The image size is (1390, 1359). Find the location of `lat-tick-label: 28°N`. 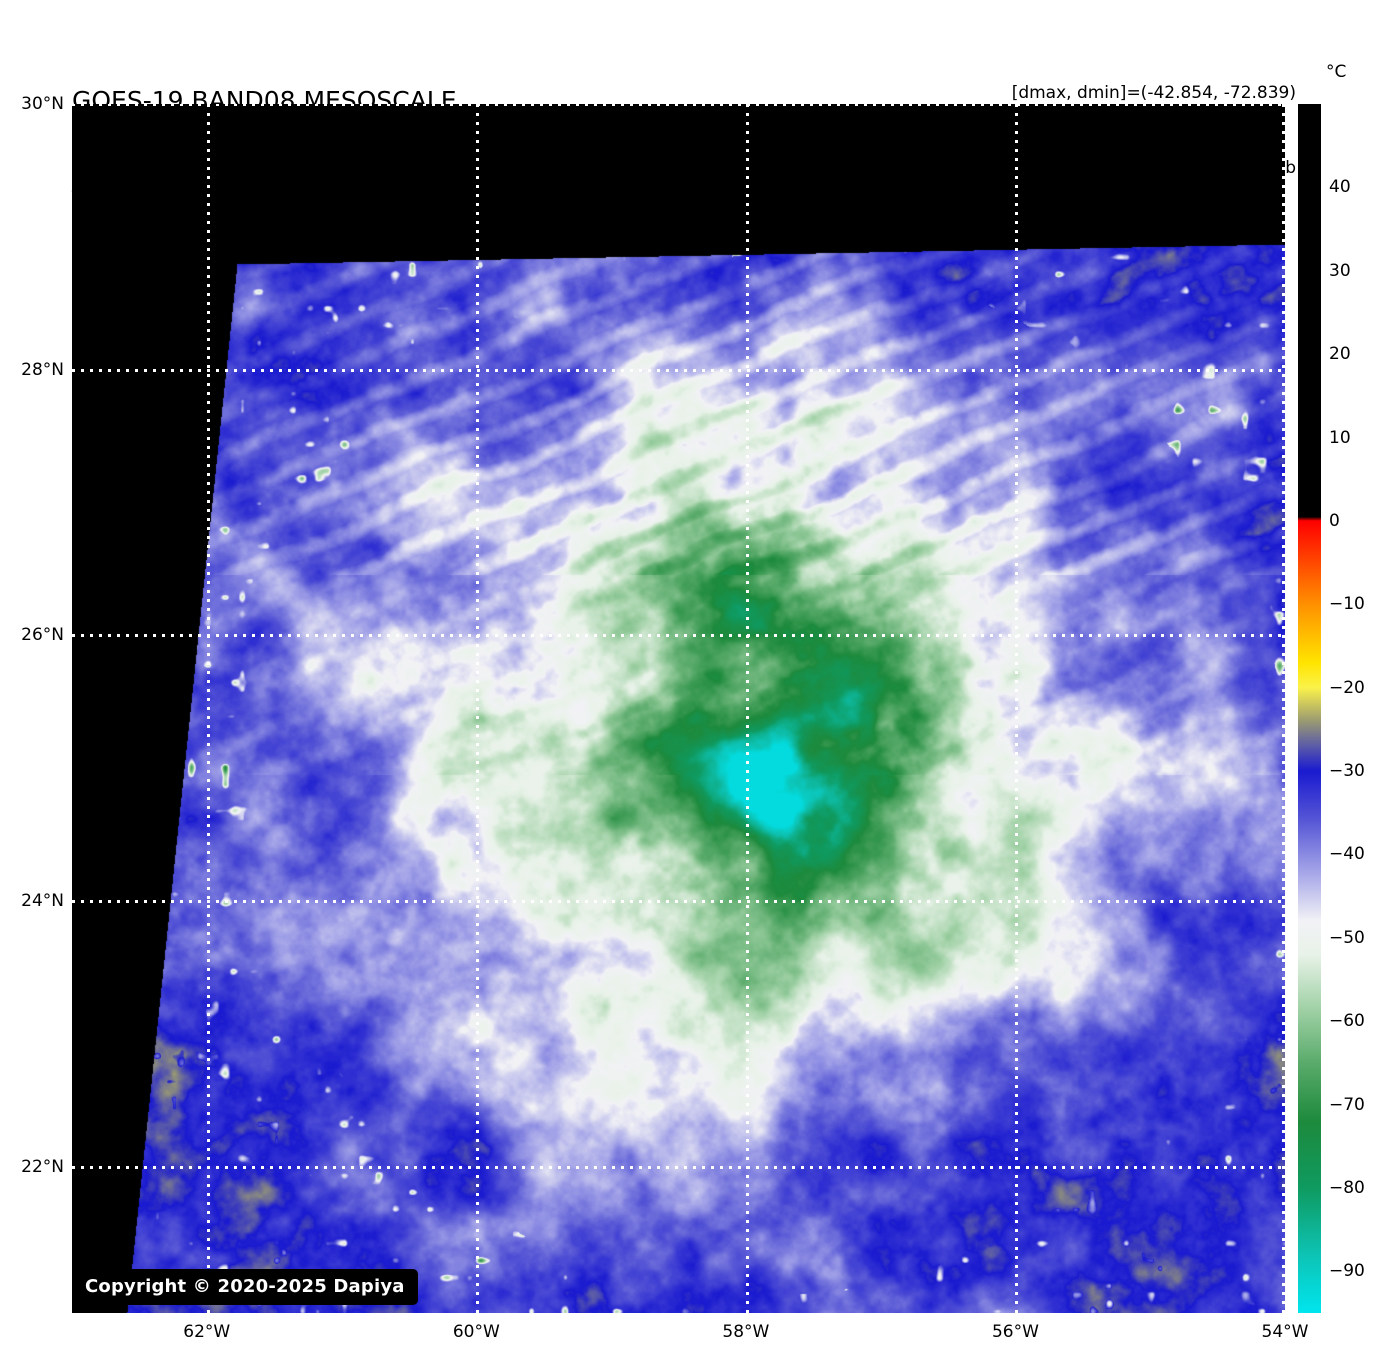

lat-tick-label: 28°N is located at coordinates (42, 369).